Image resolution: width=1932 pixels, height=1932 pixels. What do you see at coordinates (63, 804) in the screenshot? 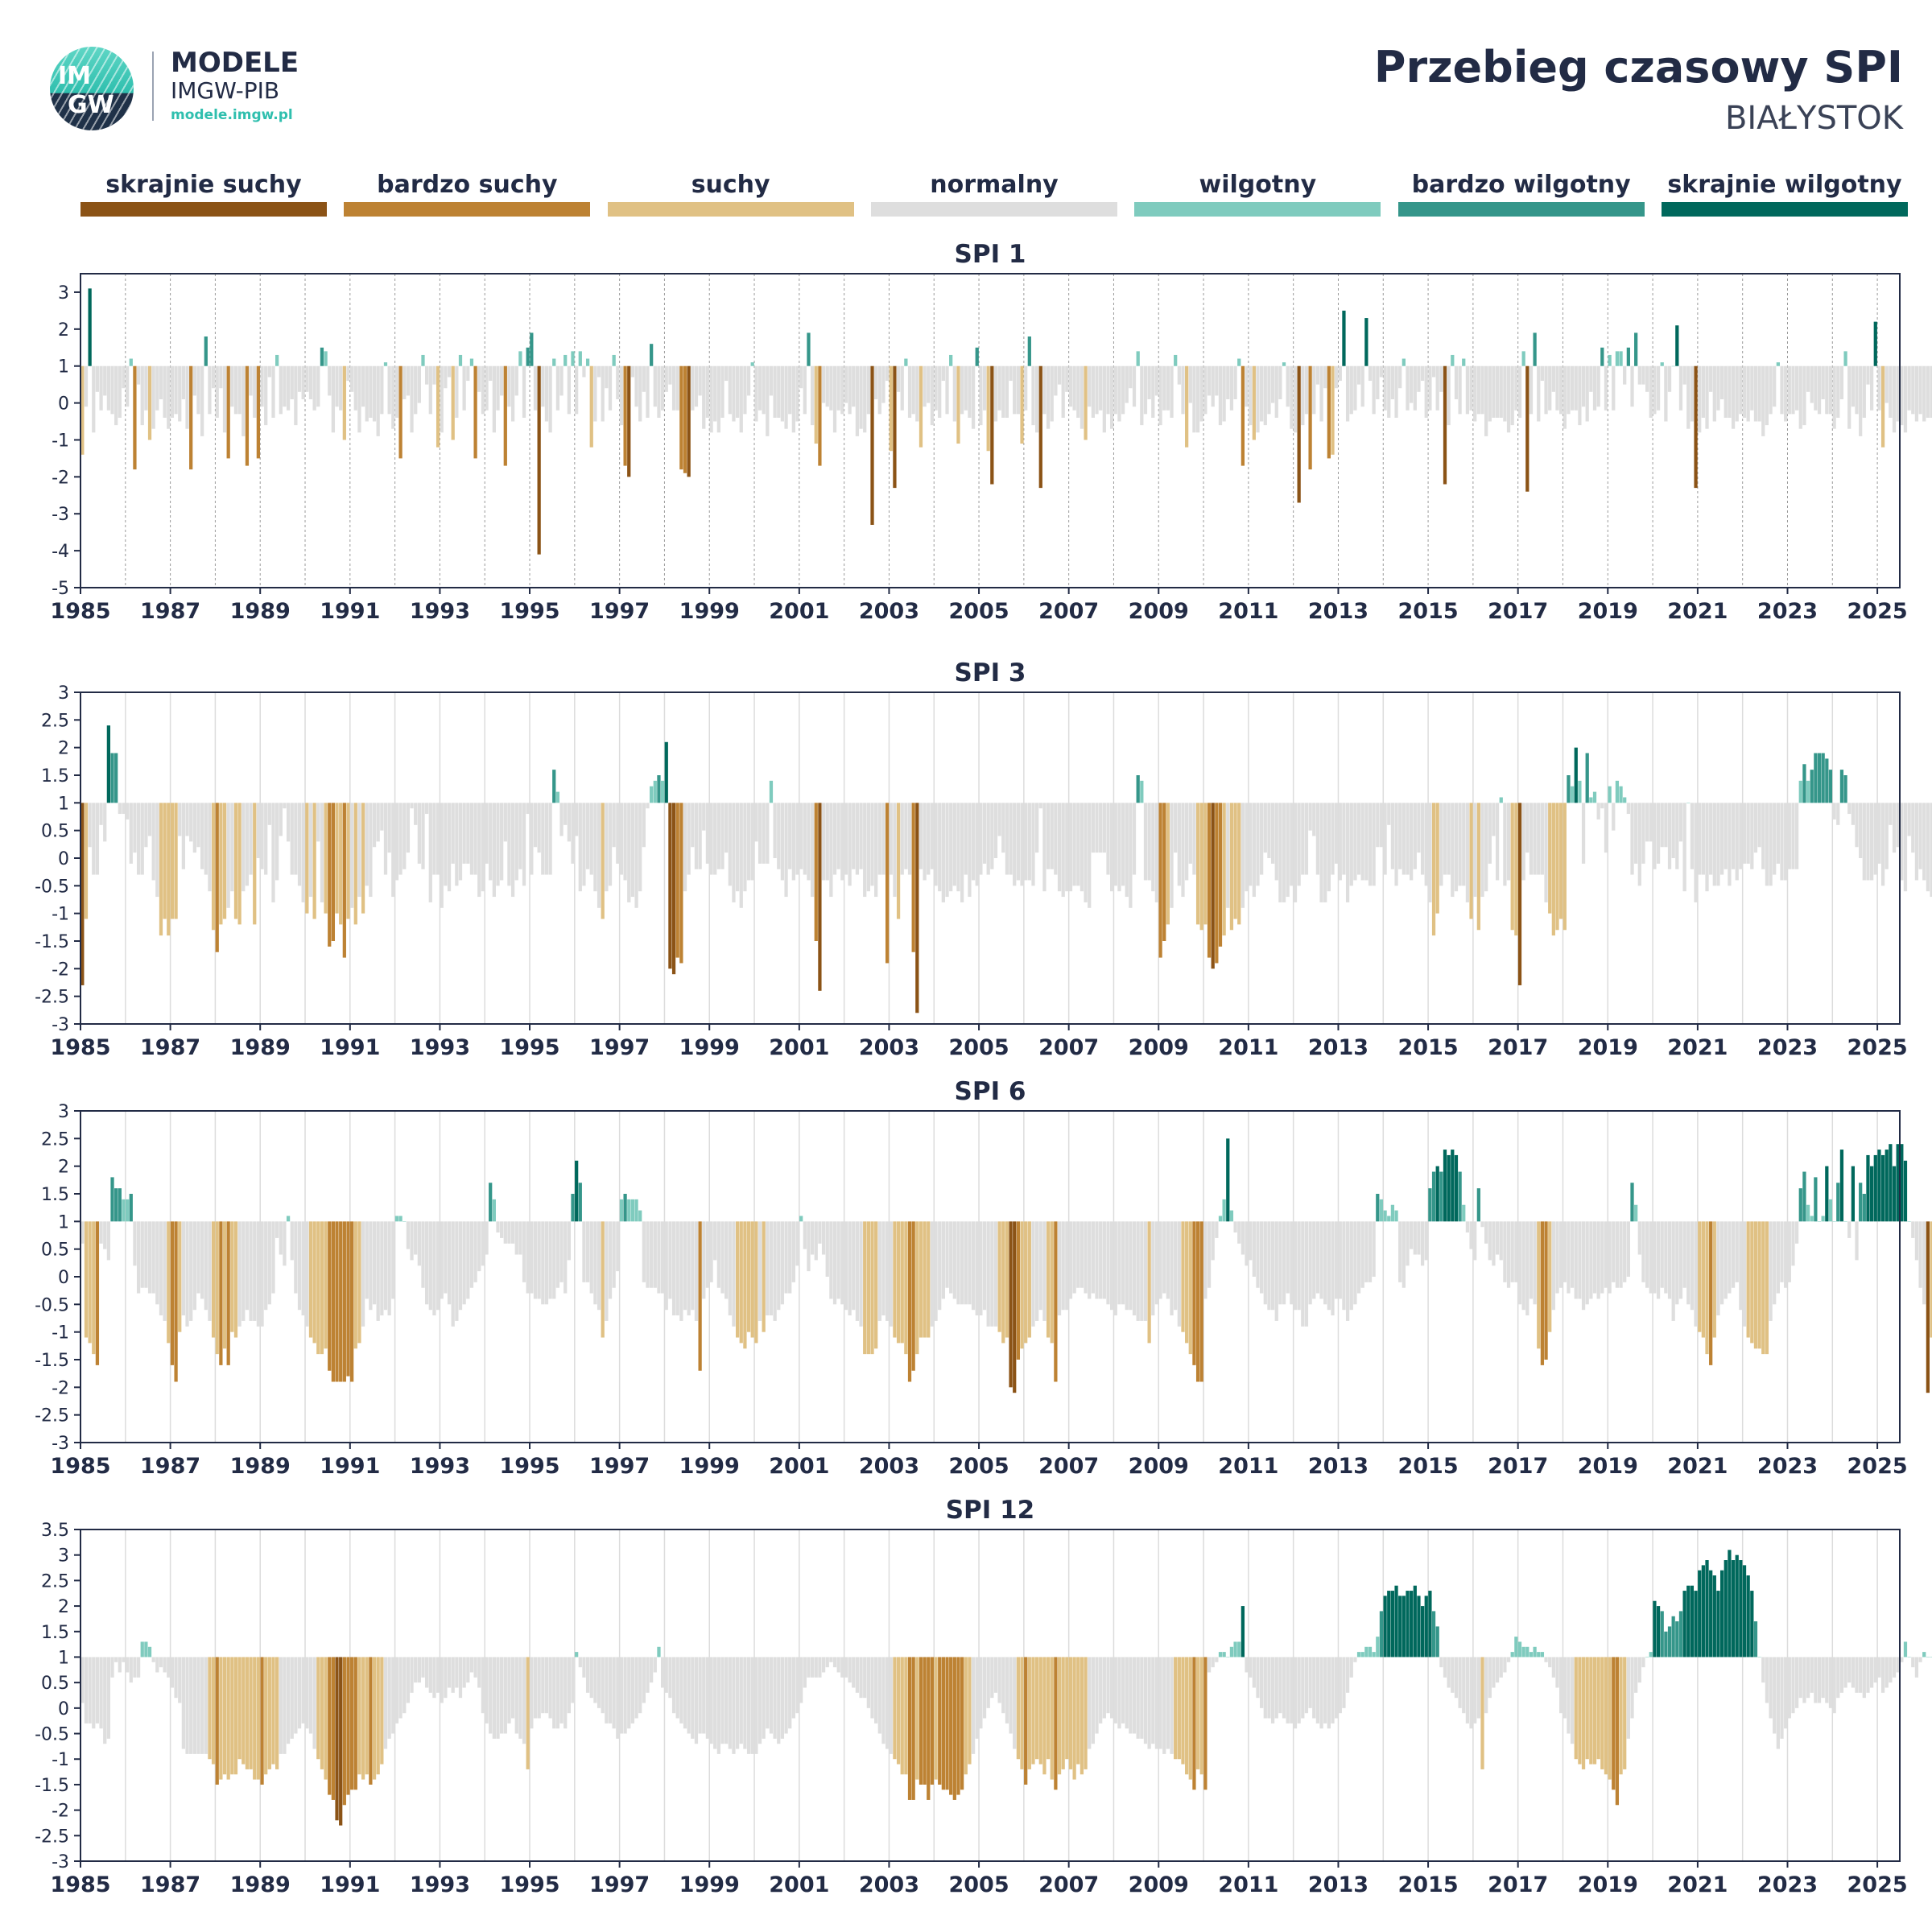
I see `y-tick-label: 1` at bounding box center [63, 804].